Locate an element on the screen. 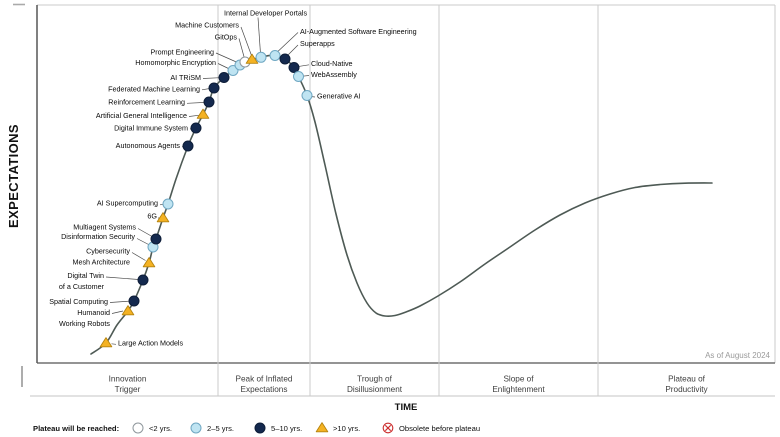  technology-label: Superapps is located at coordinates (317, 43).